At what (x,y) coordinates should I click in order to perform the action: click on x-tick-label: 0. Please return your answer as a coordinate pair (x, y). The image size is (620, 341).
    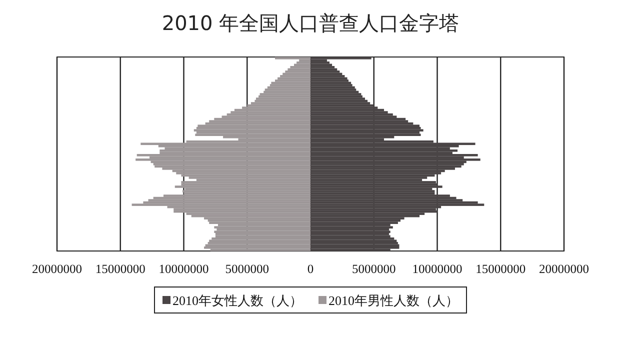
    Looking at the image, I should click on (310, 269).